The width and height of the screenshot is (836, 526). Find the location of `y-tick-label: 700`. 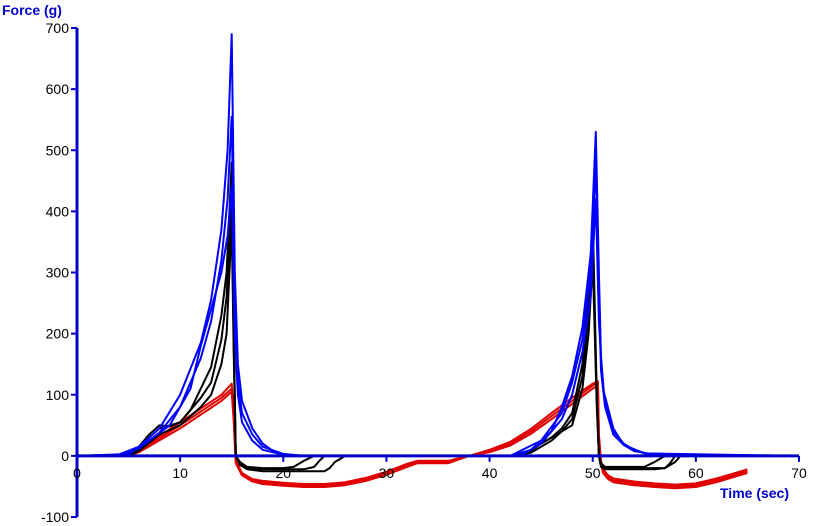

y-tick-label: 700 is located at coordinates (58, 28).